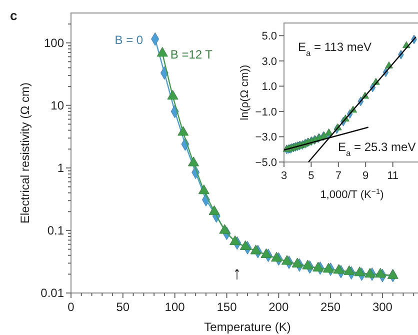 This screenshot has height=335, width=418. I want to click on annotation: ↑, so click(237, 273).